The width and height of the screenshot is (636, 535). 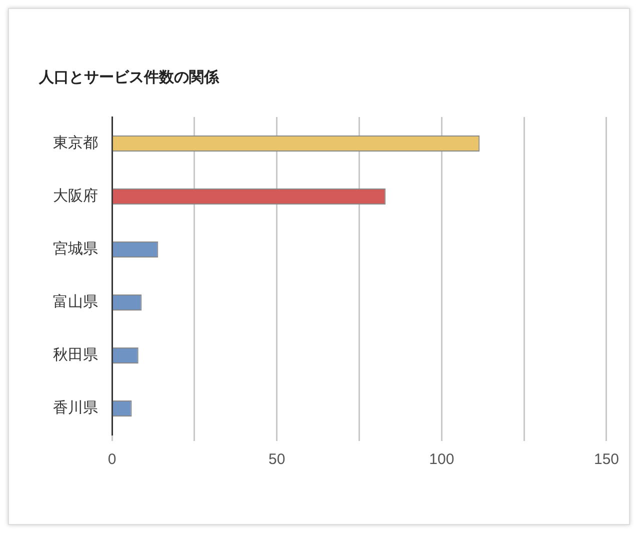 I want to click on y-tick-label: 宮城県, so click(x=75, y=248).